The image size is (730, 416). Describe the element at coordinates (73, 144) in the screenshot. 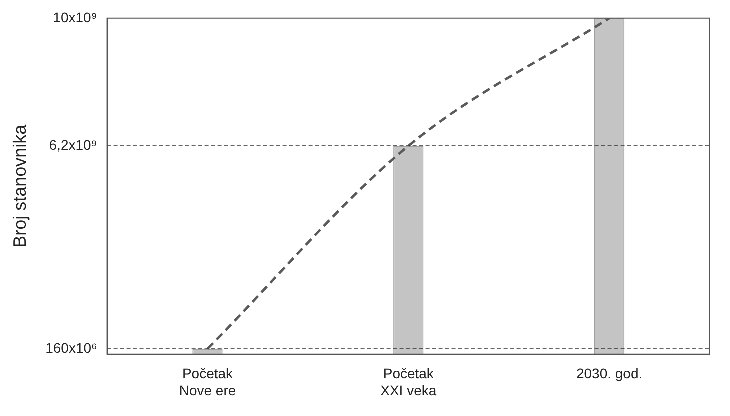

I see `y-tick-label: 6,2x10⁹` at that location.